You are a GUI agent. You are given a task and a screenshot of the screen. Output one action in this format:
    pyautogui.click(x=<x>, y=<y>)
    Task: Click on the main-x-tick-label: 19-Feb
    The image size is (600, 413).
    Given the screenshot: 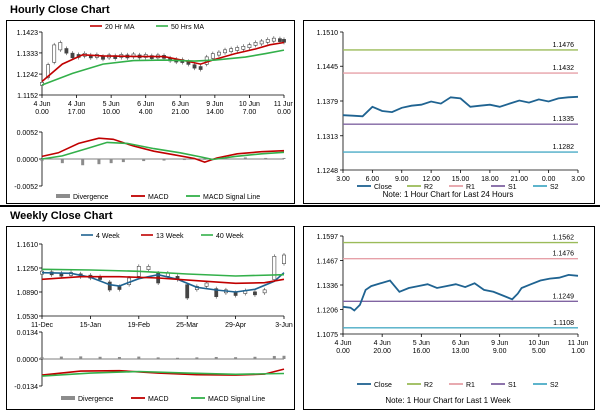 What is the action you would take?
    pyautogui.click(x=139, y=325)
    